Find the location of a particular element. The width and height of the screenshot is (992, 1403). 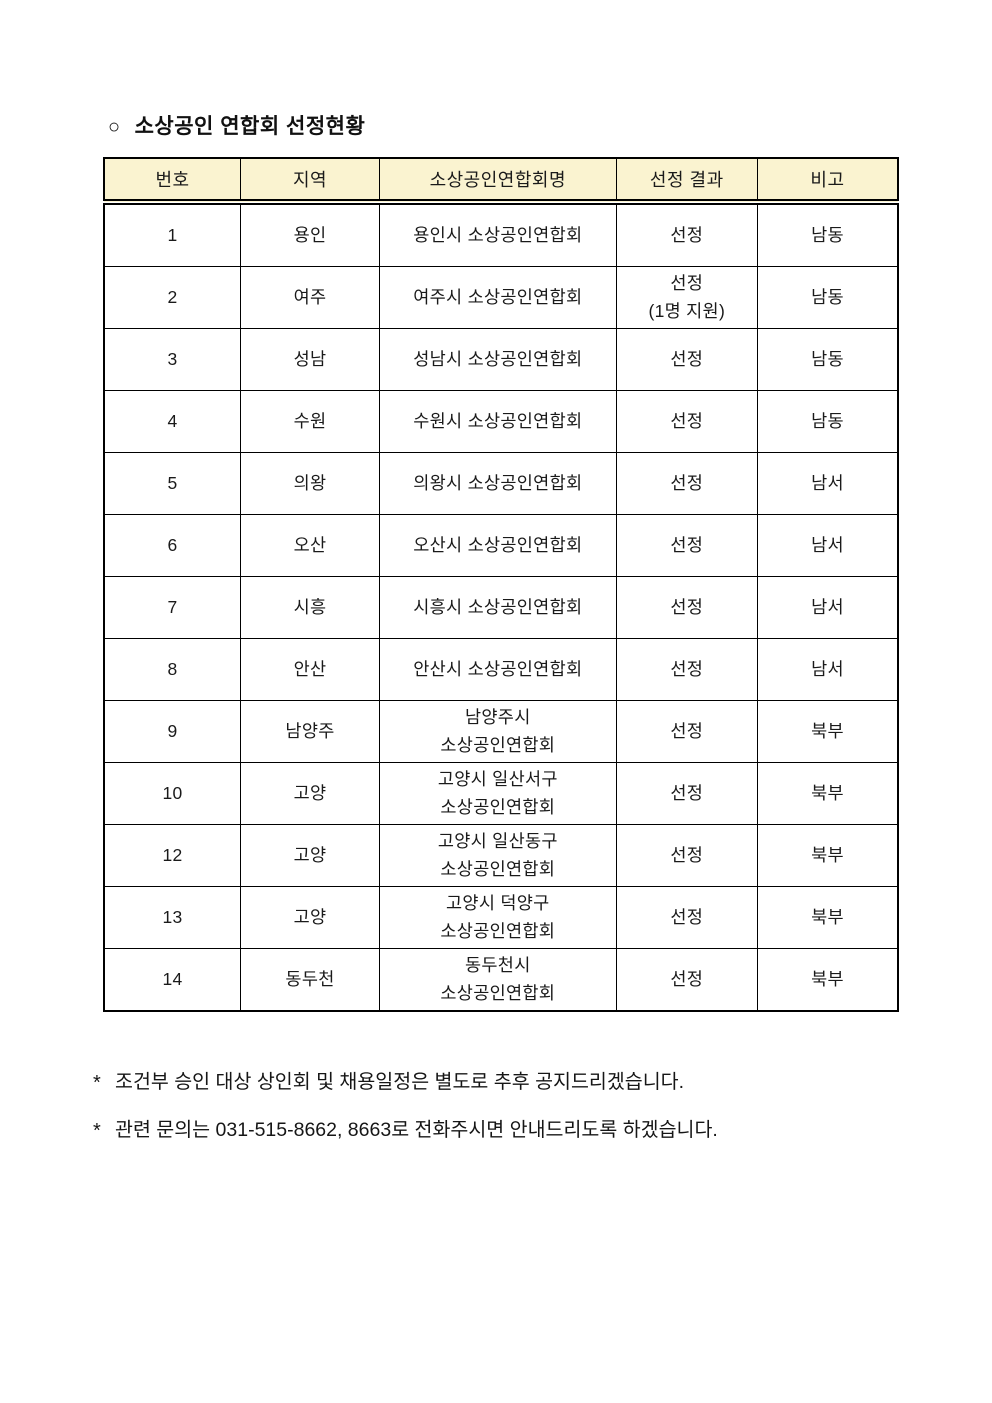

cell-association: 여주시 소상공인연합회 is located at coordinates (498, 297).